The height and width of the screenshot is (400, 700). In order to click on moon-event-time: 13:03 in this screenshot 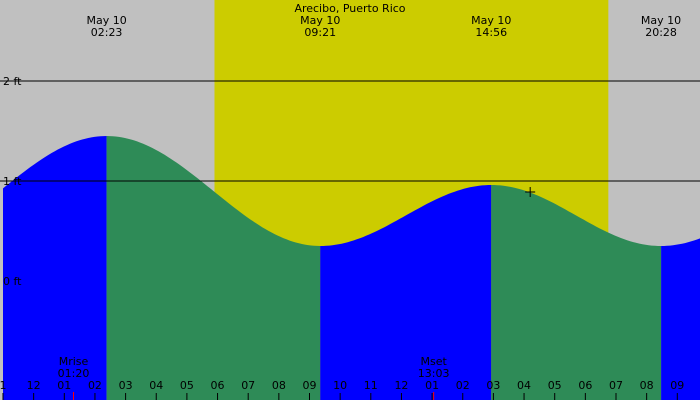, I will do `click(434, 373)`.